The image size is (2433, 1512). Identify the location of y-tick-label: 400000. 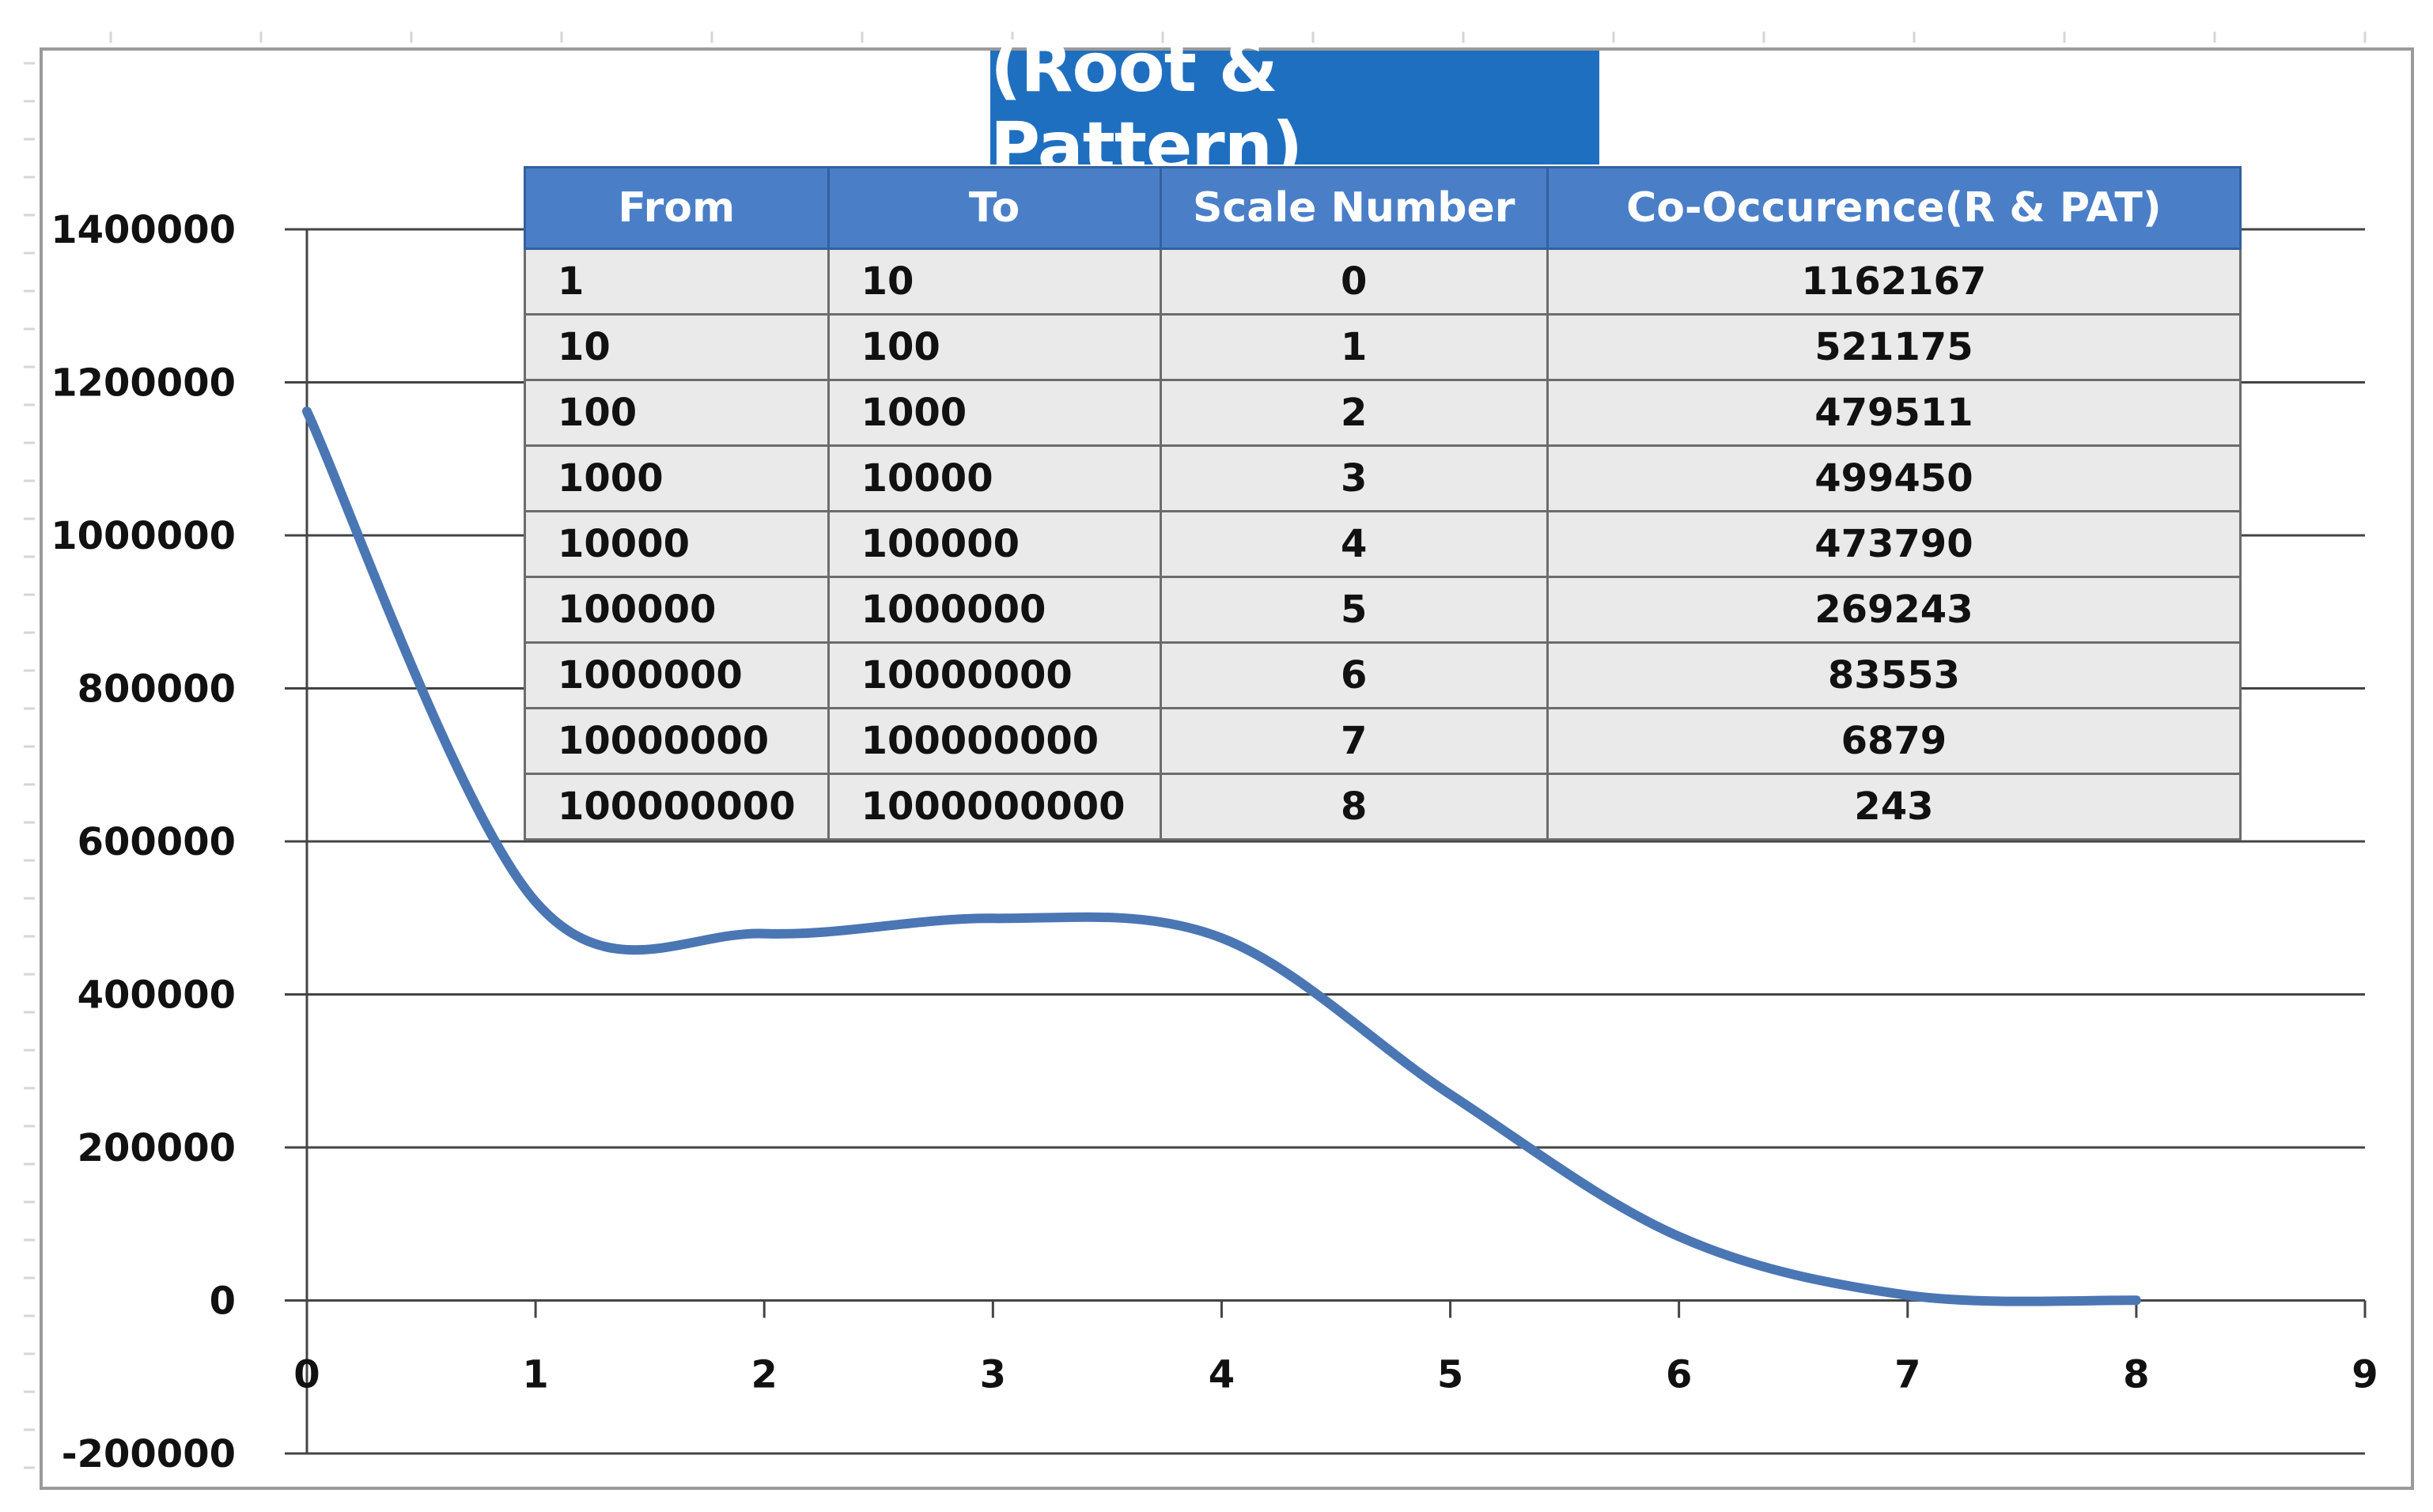
(157, 995).